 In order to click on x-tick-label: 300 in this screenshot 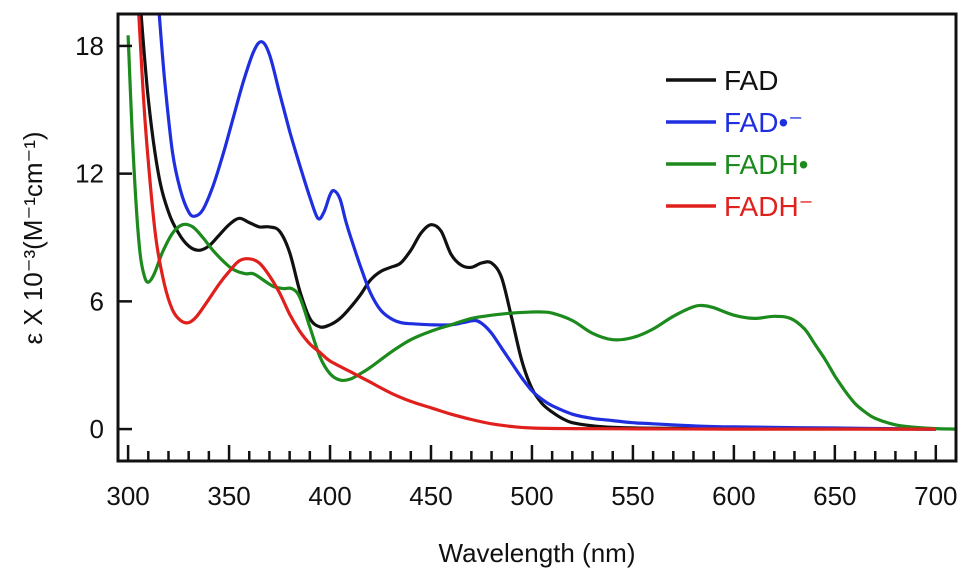, I will do `click(127, 496)`.